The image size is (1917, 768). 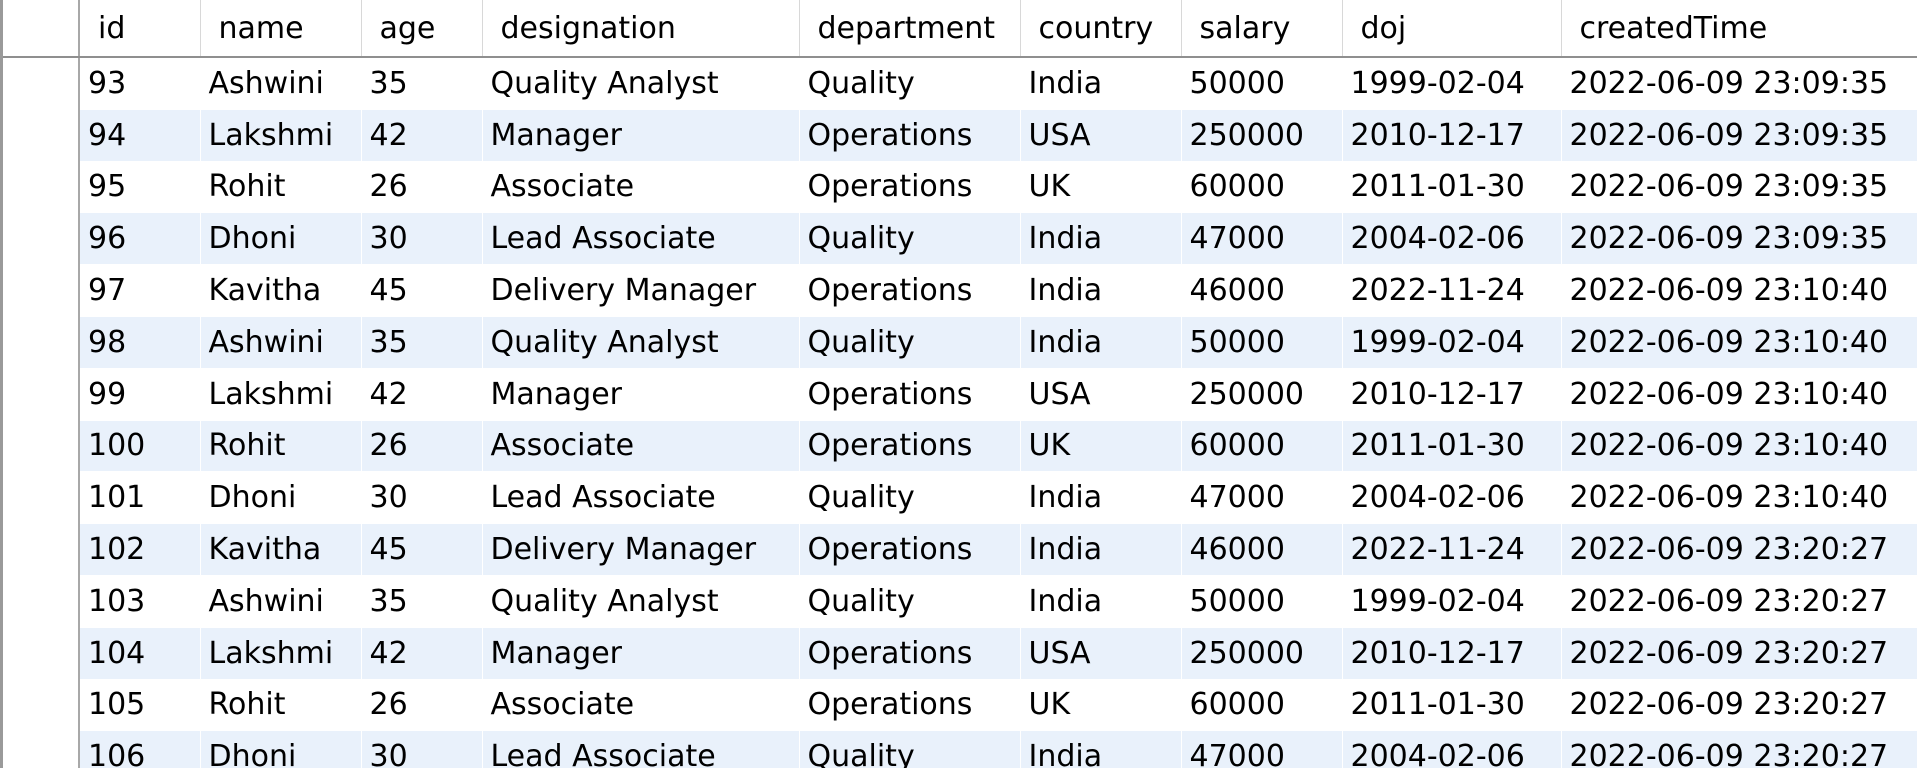 I want to click on cell-id: 99, so click(x=140, y=394).